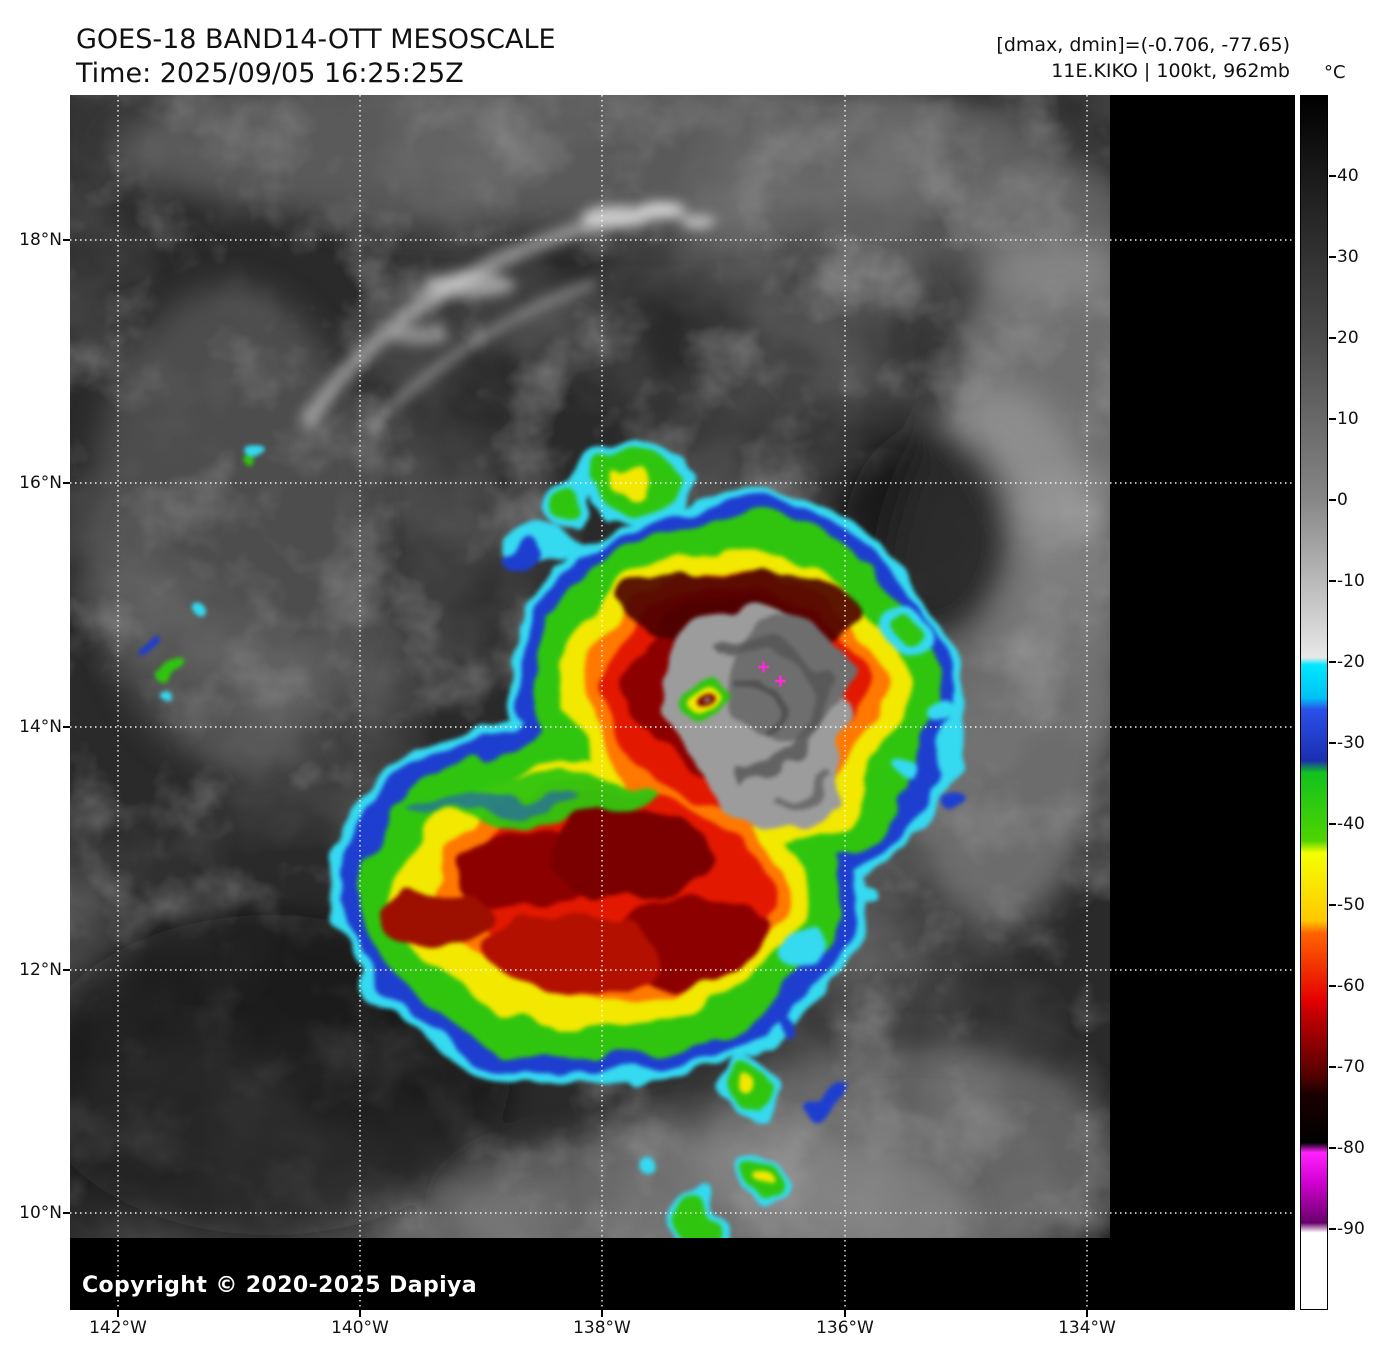 This screenshot has height=1359, width=1390. Describe the element at coordinates (40, 483) in the screenshot. I see `lat-tick-label: 16°N` at that location.